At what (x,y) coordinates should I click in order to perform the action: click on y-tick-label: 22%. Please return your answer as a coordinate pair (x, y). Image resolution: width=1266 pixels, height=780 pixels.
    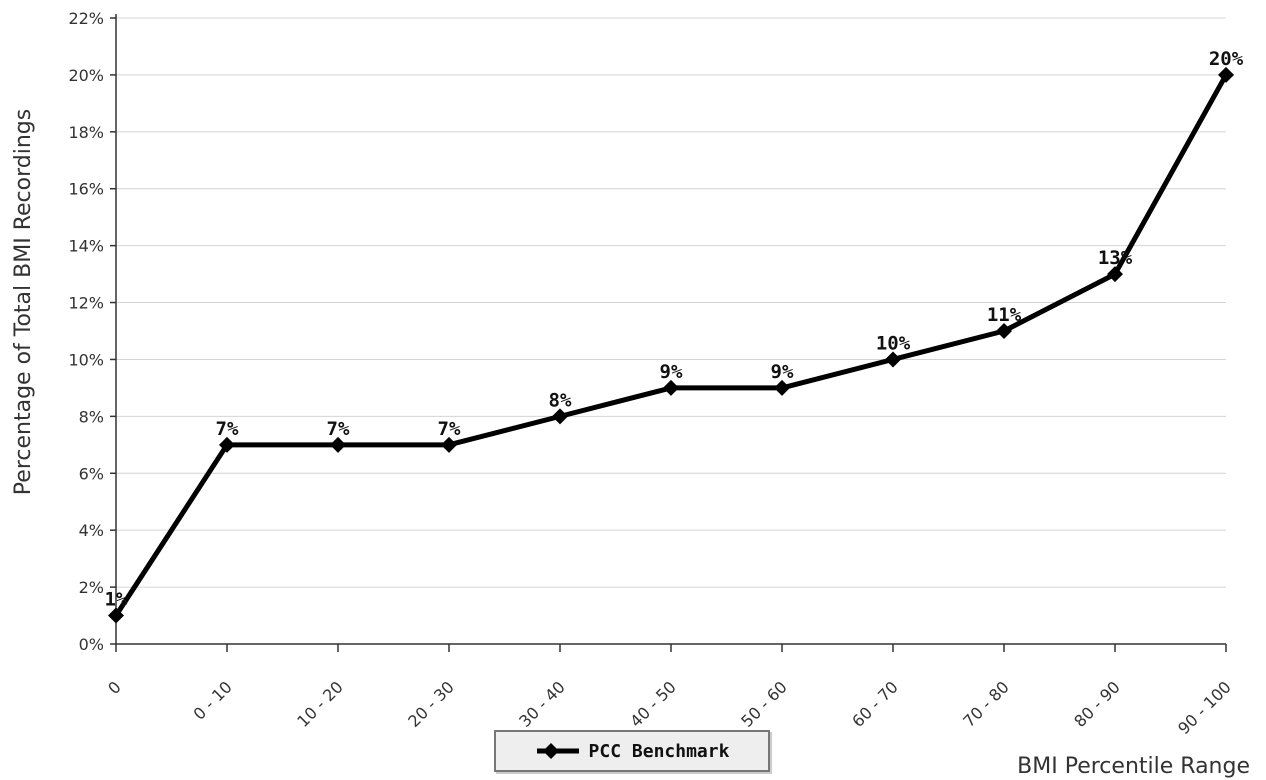
    Looking at the image, I should click on (86, 18).